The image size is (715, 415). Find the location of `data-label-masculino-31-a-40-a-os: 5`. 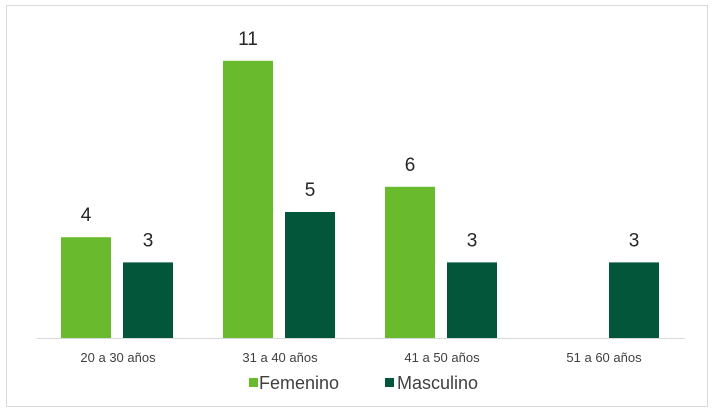

data-label-masculino-31-a-40-a-os: 5 is located at coordinates (310, 190).